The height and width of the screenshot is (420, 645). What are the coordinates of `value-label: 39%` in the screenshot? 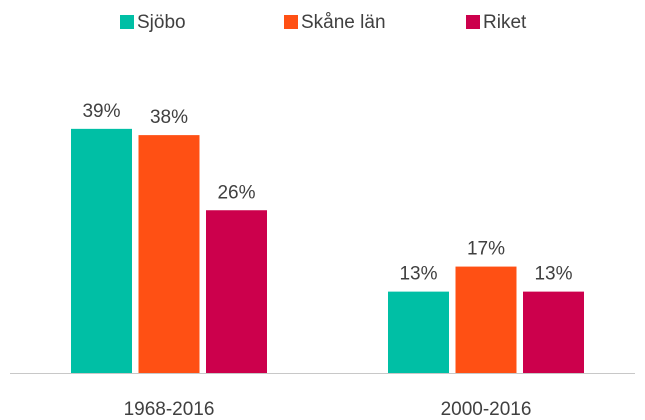 It's located at (101, 111).